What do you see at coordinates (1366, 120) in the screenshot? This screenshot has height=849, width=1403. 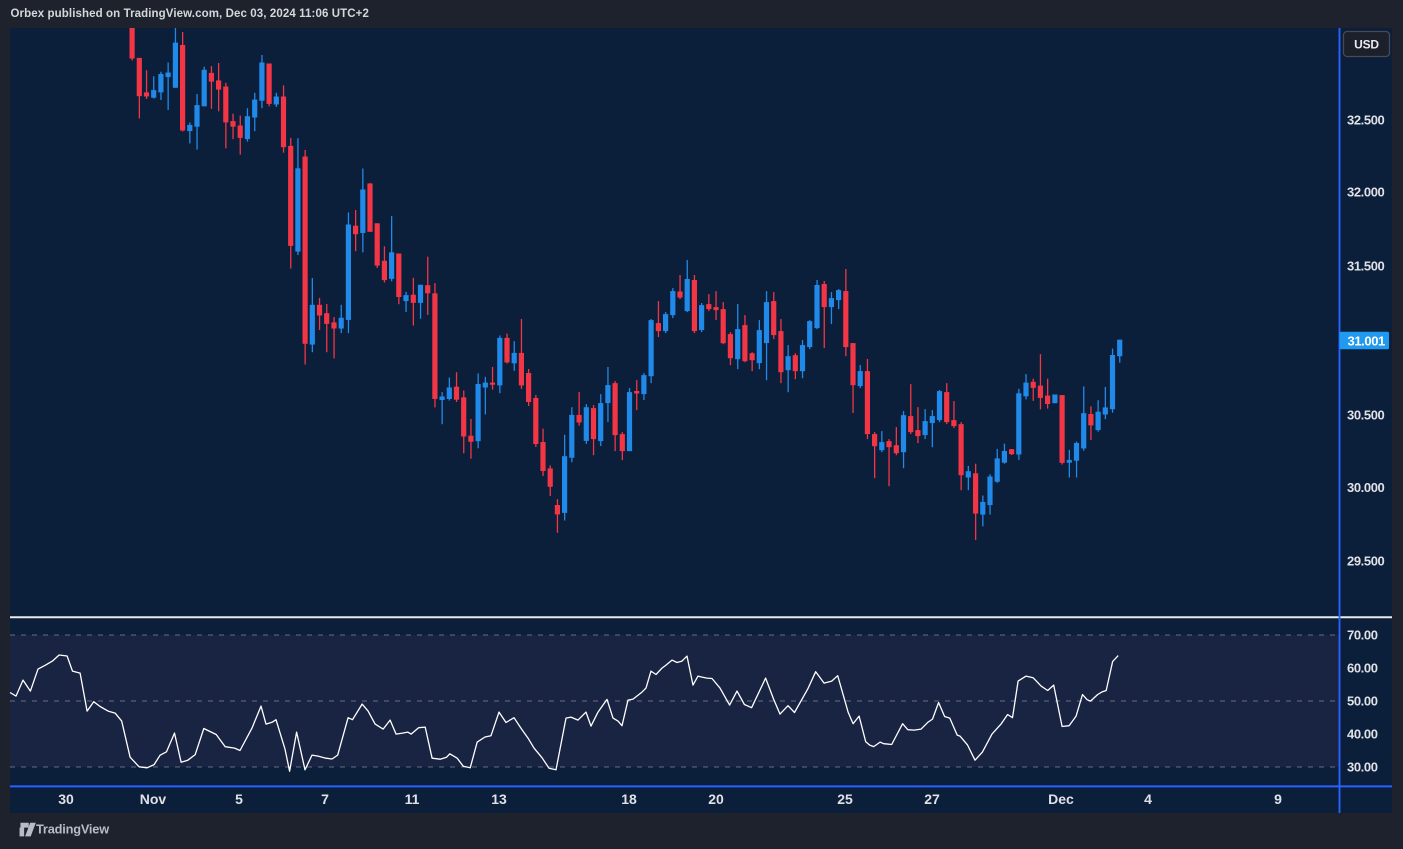 I see `svg-text: 32.500` at bounding box center [1366, 120].